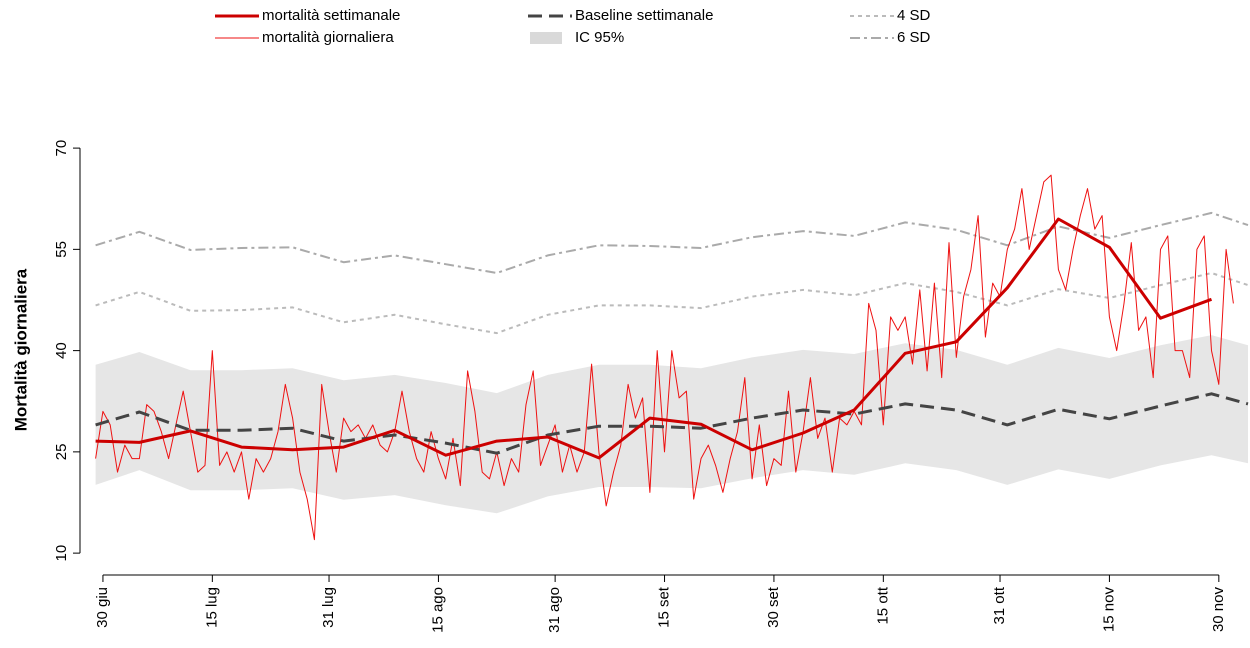 The image size is (1250, 648). Describe the element at coordinates (554, 610) in the screenshot. I see `x-tick-label: 31 ago` at that location.